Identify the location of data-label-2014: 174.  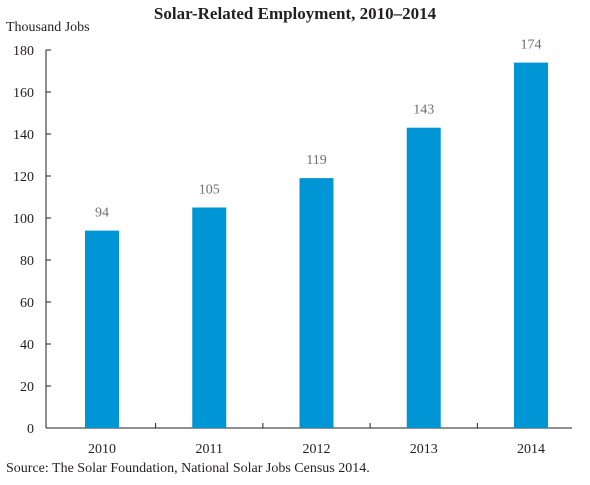
(531, 45).